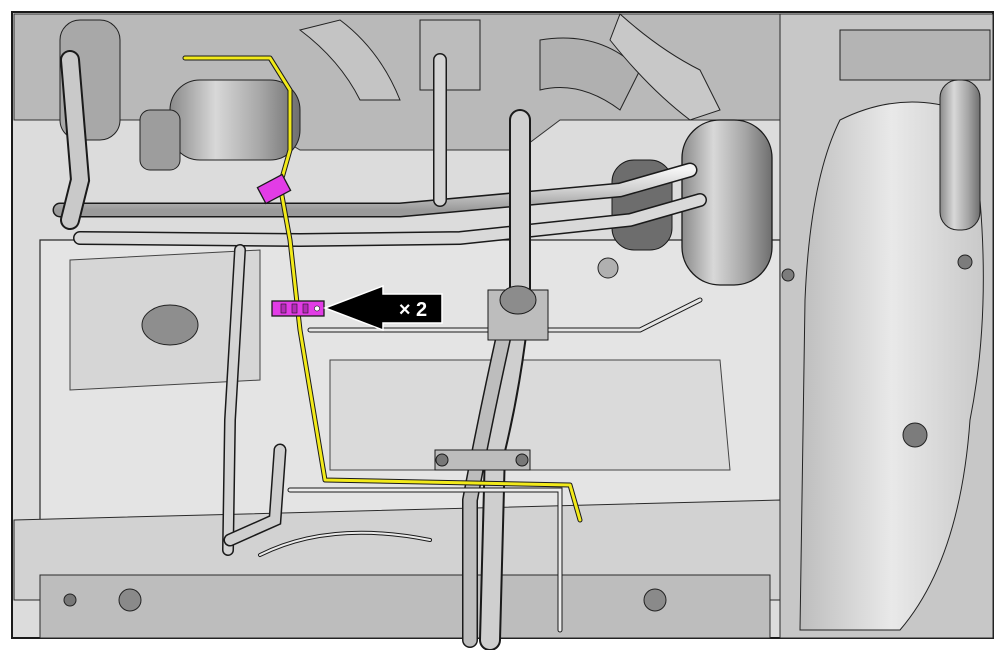  What do you see at coordinates (491, 378) in the screenshot?
I see `hose-bracket` at bounding box center [491, 378].